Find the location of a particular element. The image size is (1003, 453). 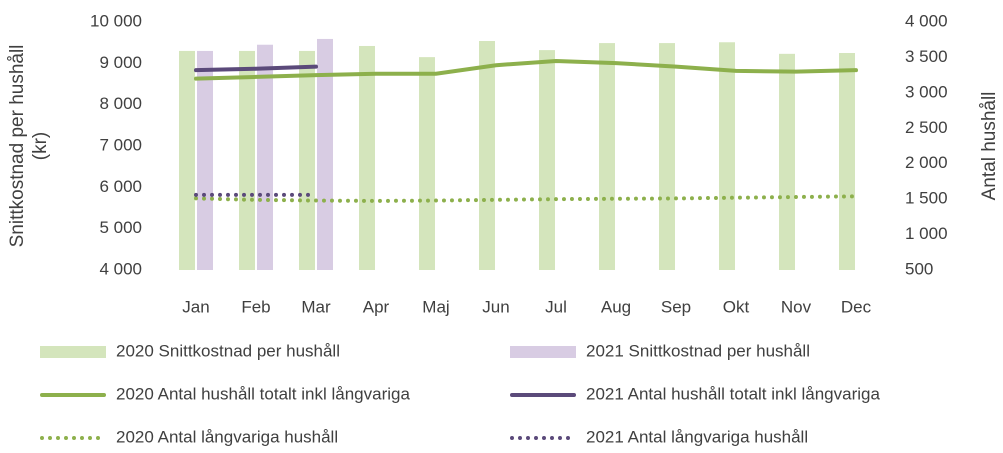

x-tick-label: Jun is located at coordinates (495, 306).